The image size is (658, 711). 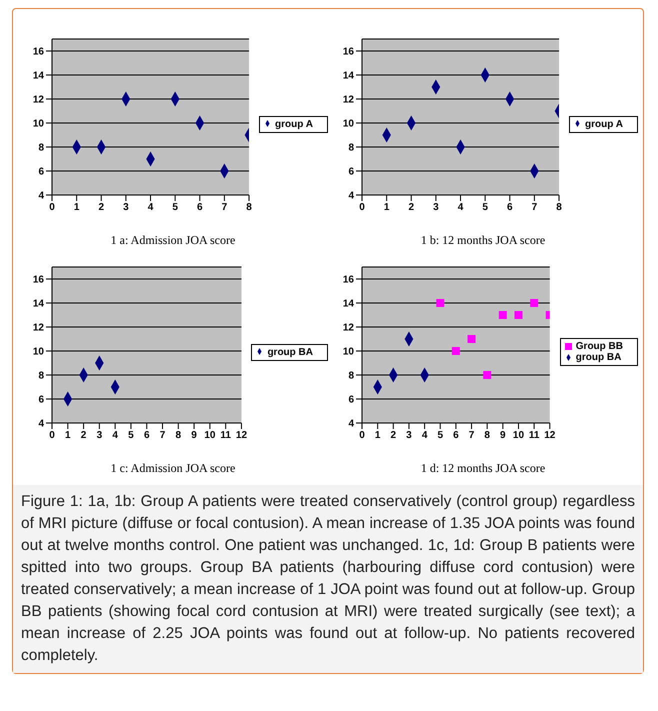 I want to click on text: 1 d: 12 months JOA score, so click(x=483, y=469).